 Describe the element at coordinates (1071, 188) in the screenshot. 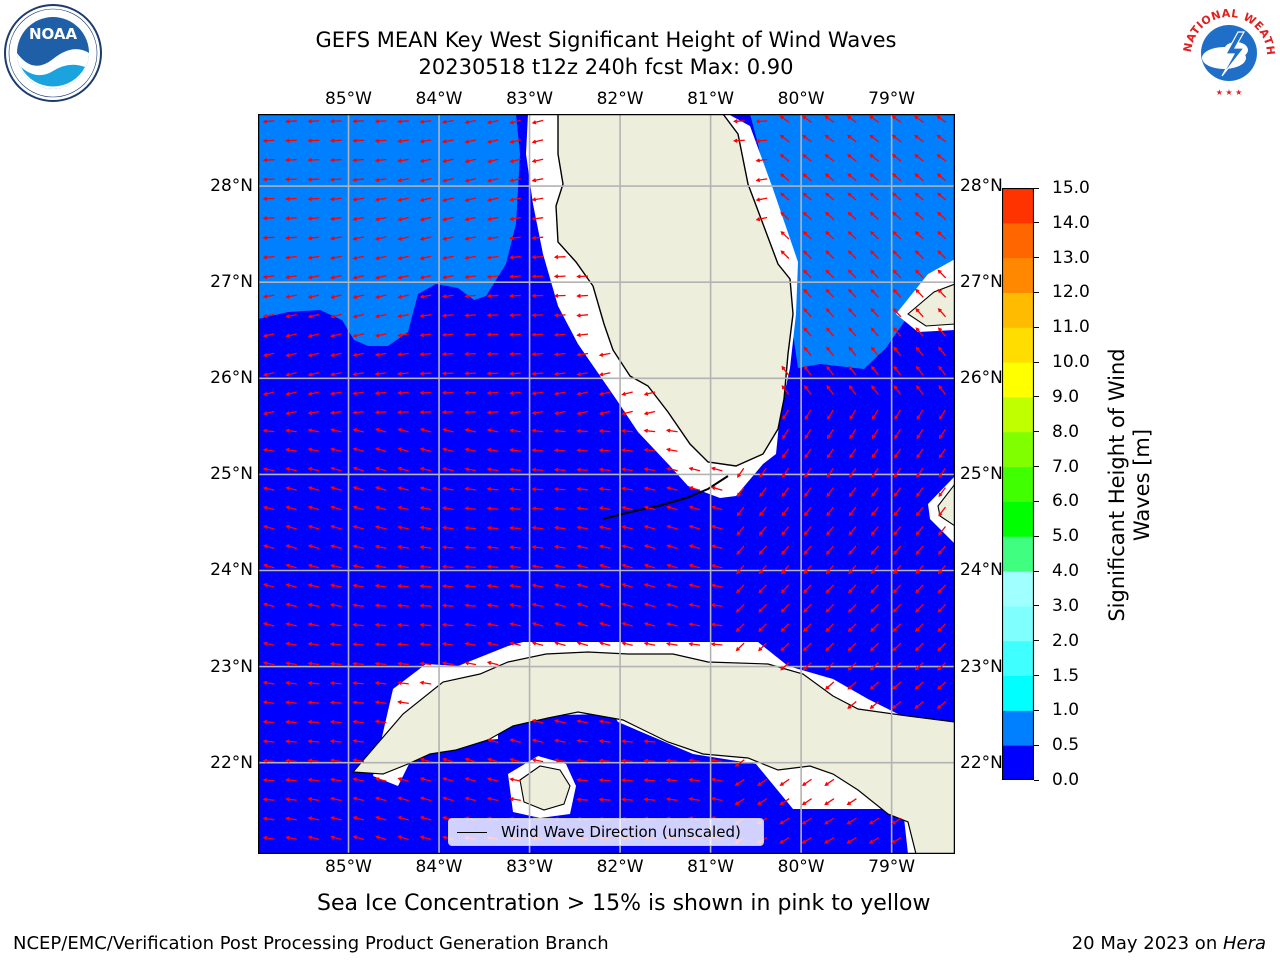

I see `colorbar-tick-label: 15.0` at that location.